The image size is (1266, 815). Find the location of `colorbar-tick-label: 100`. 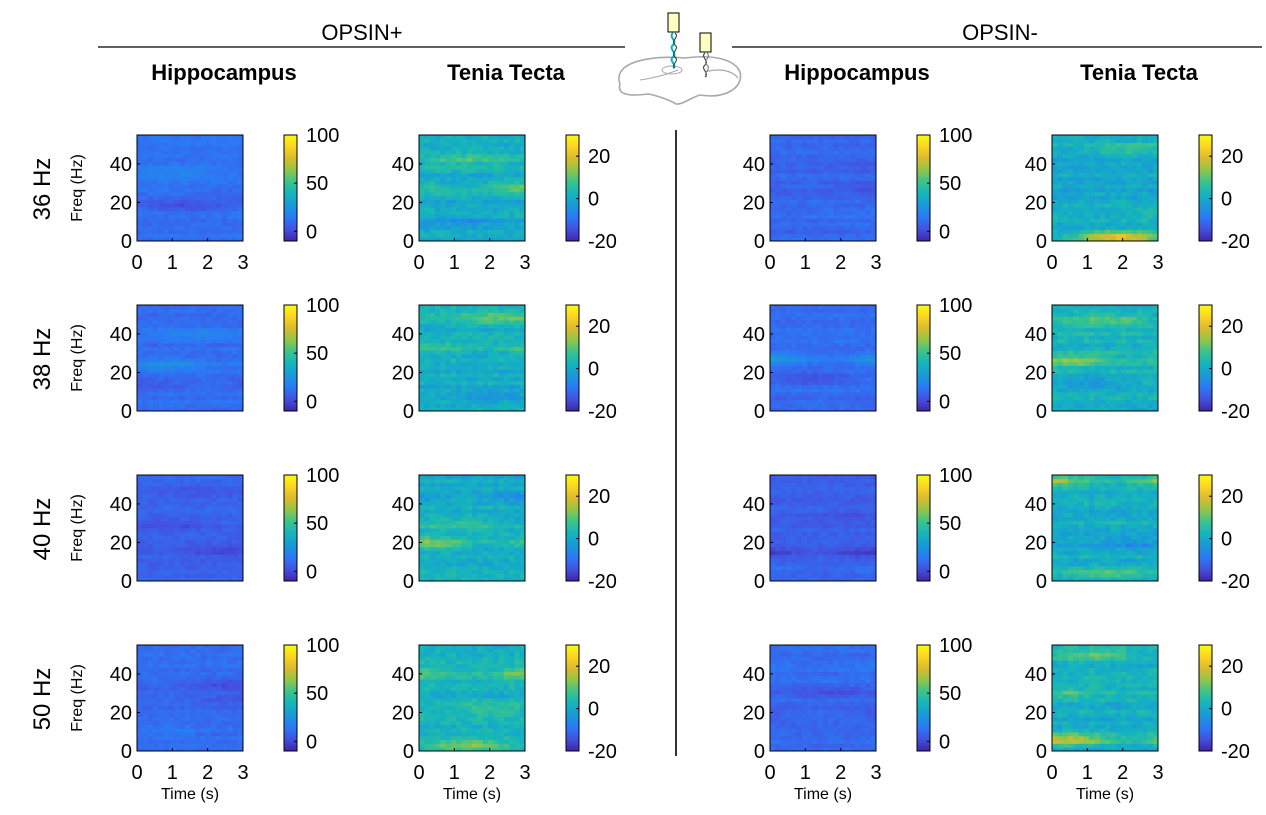

colorbar-tick-label: 100 is located at coordinates (955, 136).